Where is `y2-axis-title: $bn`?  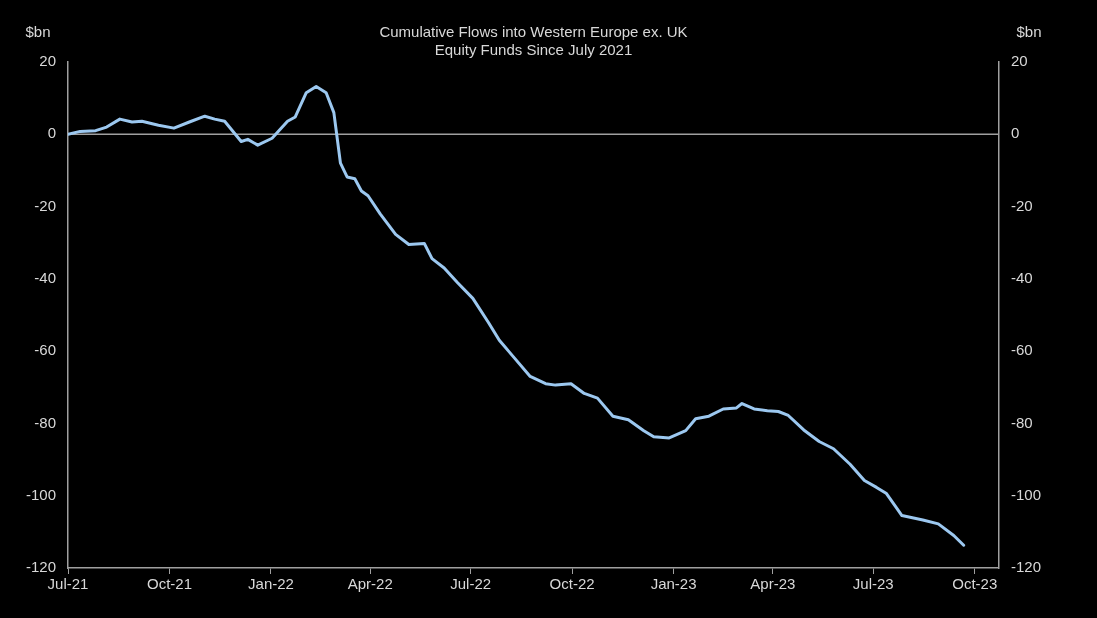 y2-axis-title: $bn is located at coordinates (1029, 31).